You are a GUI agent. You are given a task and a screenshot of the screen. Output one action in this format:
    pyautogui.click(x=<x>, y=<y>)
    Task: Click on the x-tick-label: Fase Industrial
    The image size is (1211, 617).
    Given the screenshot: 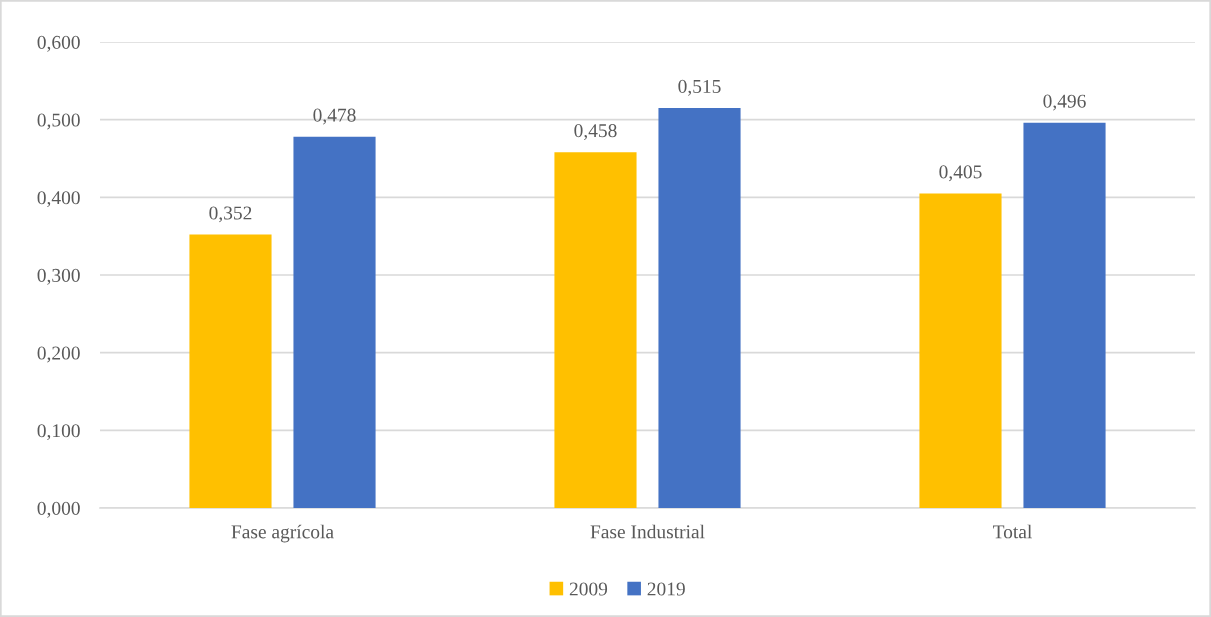 What is the action you would take?
    pyautogui.click(x=647, y=531)
    